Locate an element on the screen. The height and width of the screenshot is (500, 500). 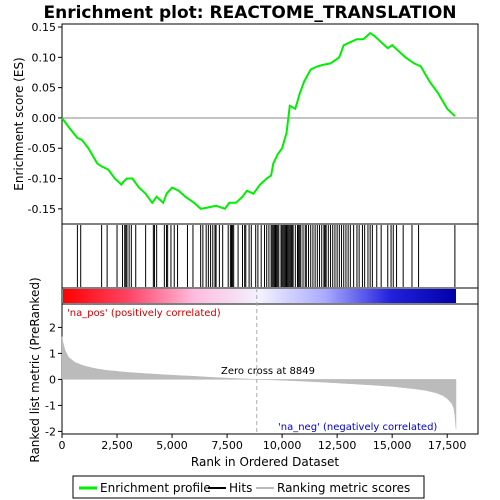
ranking-y-ticks: -2 -1 0 1 2 is located at coordinates (53, 379).